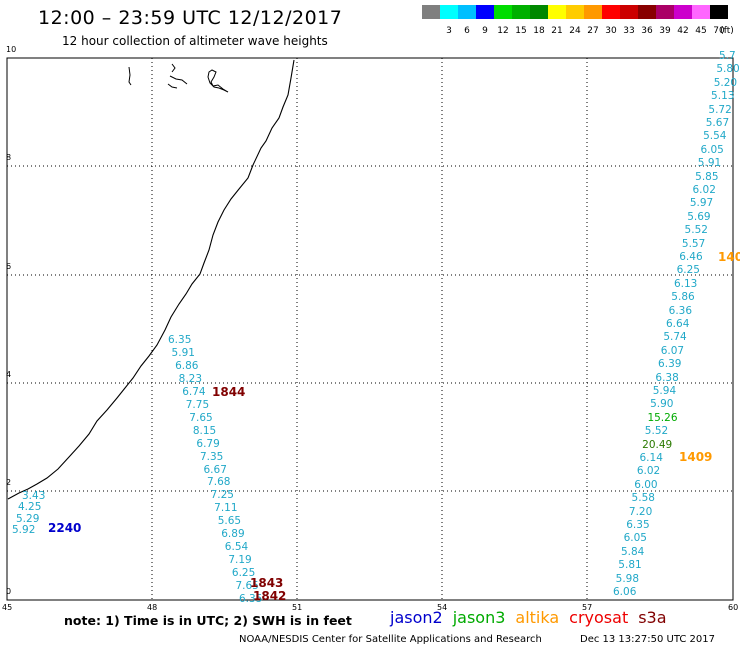 Image resolution: width=740 pixels, height=650 pixels. What do you see at coordinates (211, 456) in the screenshot?
I see `wave-height-value: 7.35` at bounding box center [211, 456].